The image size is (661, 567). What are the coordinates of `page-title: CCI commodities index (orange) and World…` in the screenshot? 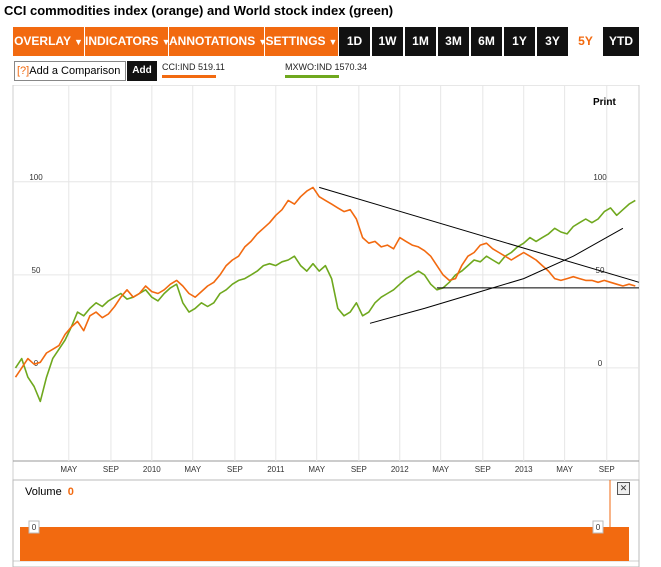 It's located at (199, 10).